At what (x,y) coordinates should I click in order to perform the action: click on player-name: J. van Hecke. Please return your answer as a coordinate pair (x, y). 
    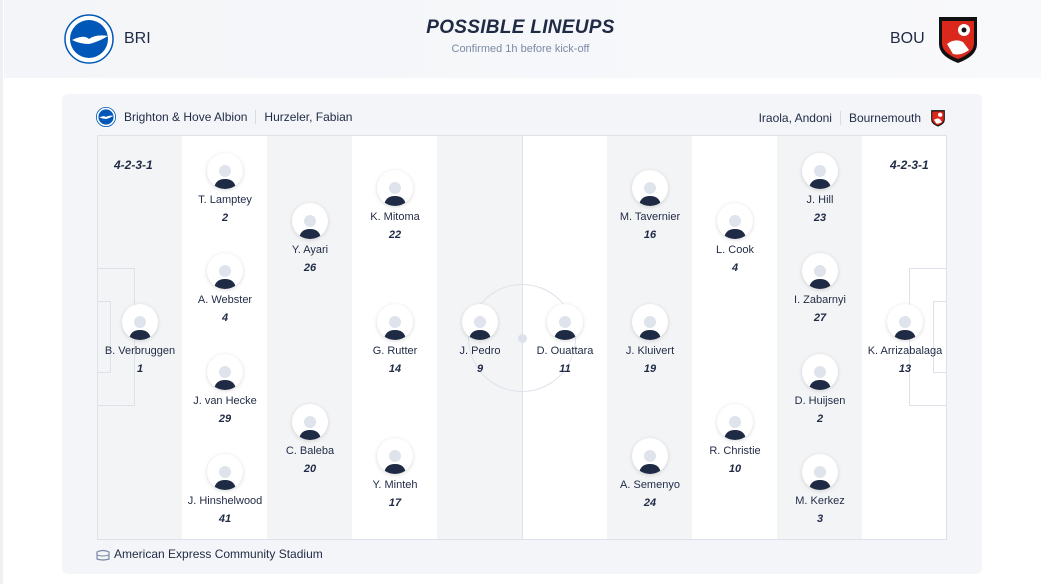
    Looking at the image, I should click on (225, 401).